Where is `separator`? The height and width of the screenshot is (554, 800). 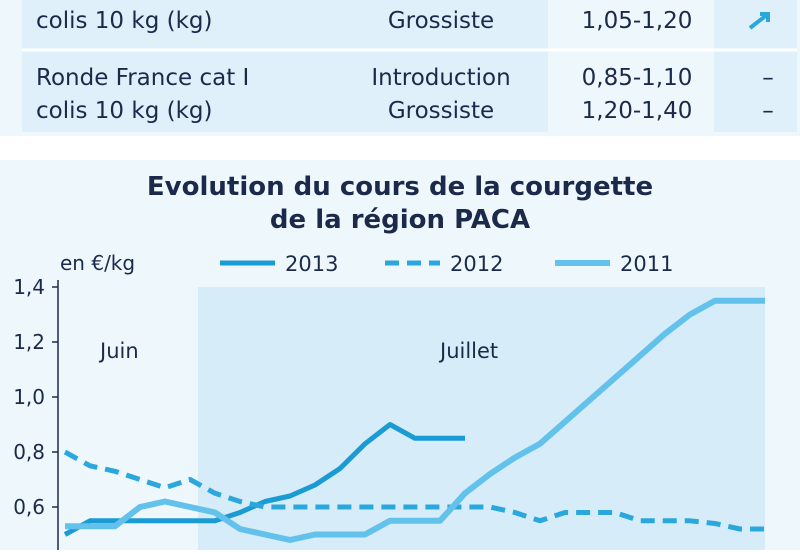
separator is located at coordinates (400, 148).